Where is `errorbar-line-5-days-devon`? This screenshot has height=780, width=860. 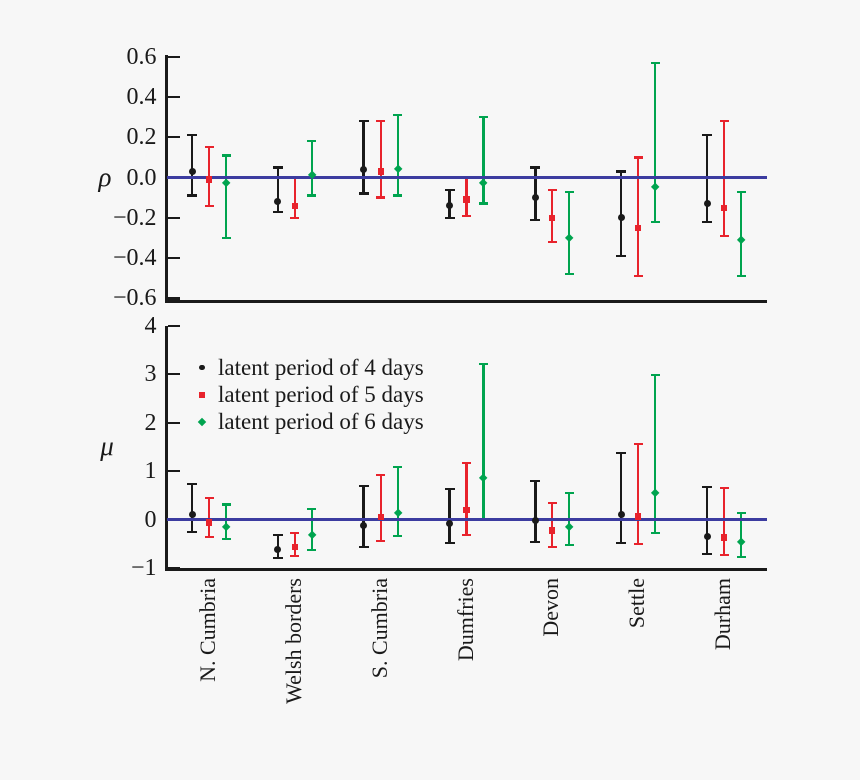
errorbar-line-5-days-devon is located at coordinates (552, 525).